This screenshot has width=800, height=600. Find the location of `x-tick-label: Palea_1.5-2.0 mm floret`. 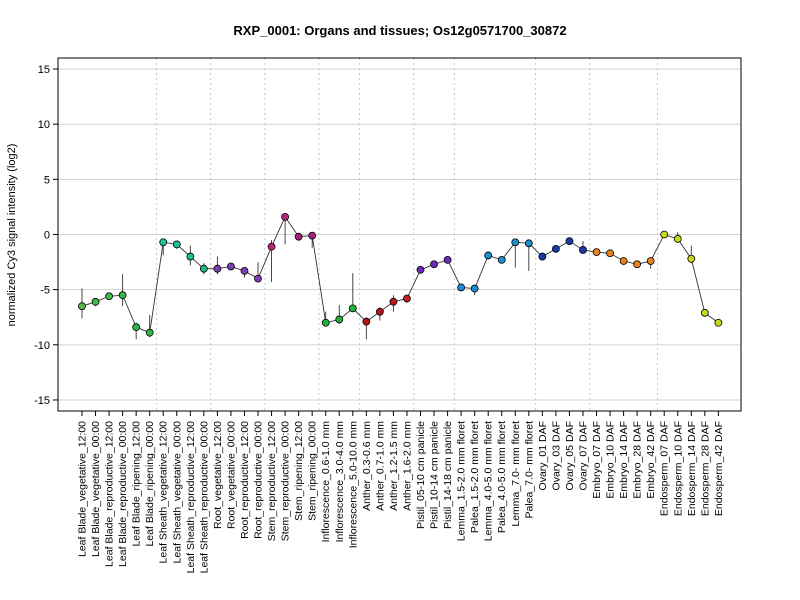

x-tick-label: Palea_1.5-2.0 mm floret is located at coordinates (475, 477).